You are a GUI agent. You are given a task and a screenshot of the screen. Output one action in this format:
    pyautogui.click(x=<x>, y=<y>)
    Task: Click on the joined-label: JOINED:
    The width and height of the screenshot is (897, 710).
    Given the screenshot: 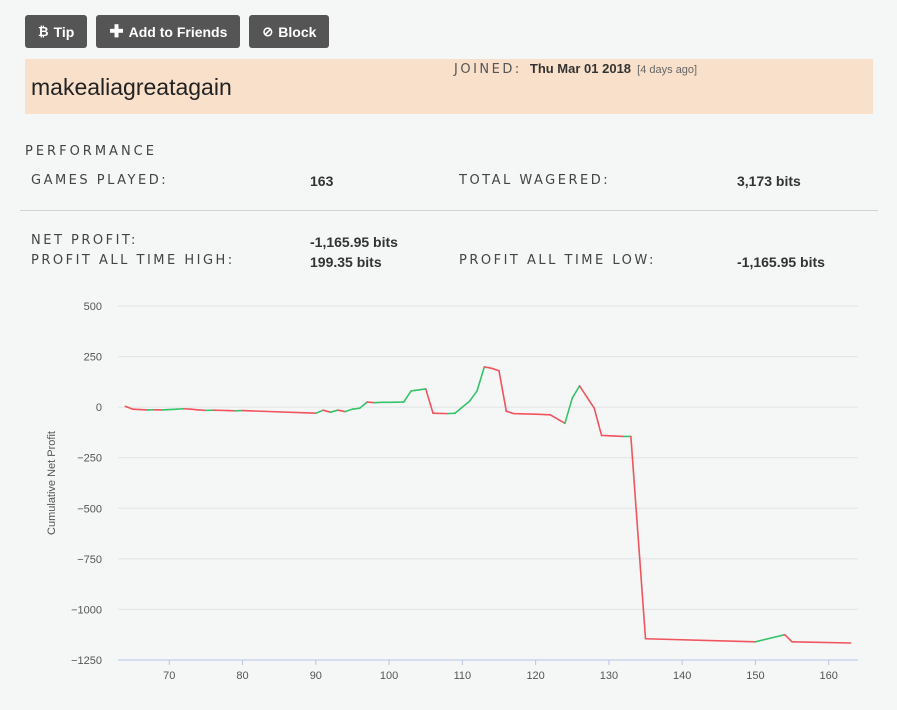 What is the action you would take?
    pyautogui.click(x=488, y=69)
    